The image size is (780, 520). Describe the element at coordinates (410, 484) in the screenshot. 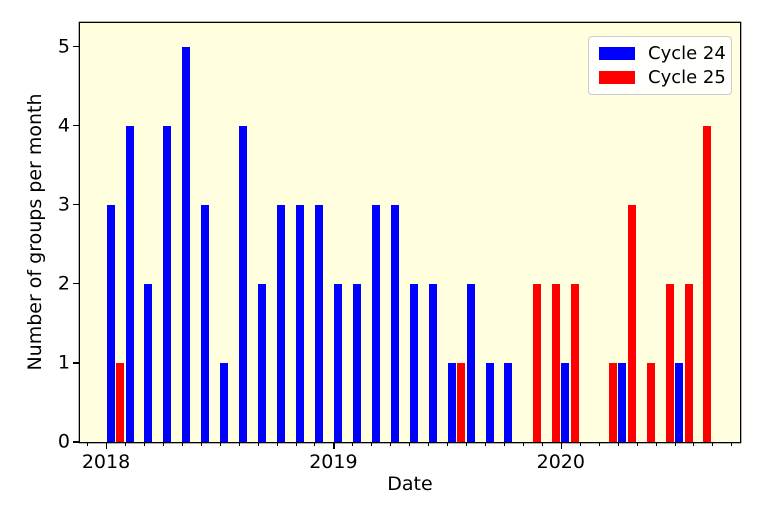

I see `x-axis-label: Date` at that location.